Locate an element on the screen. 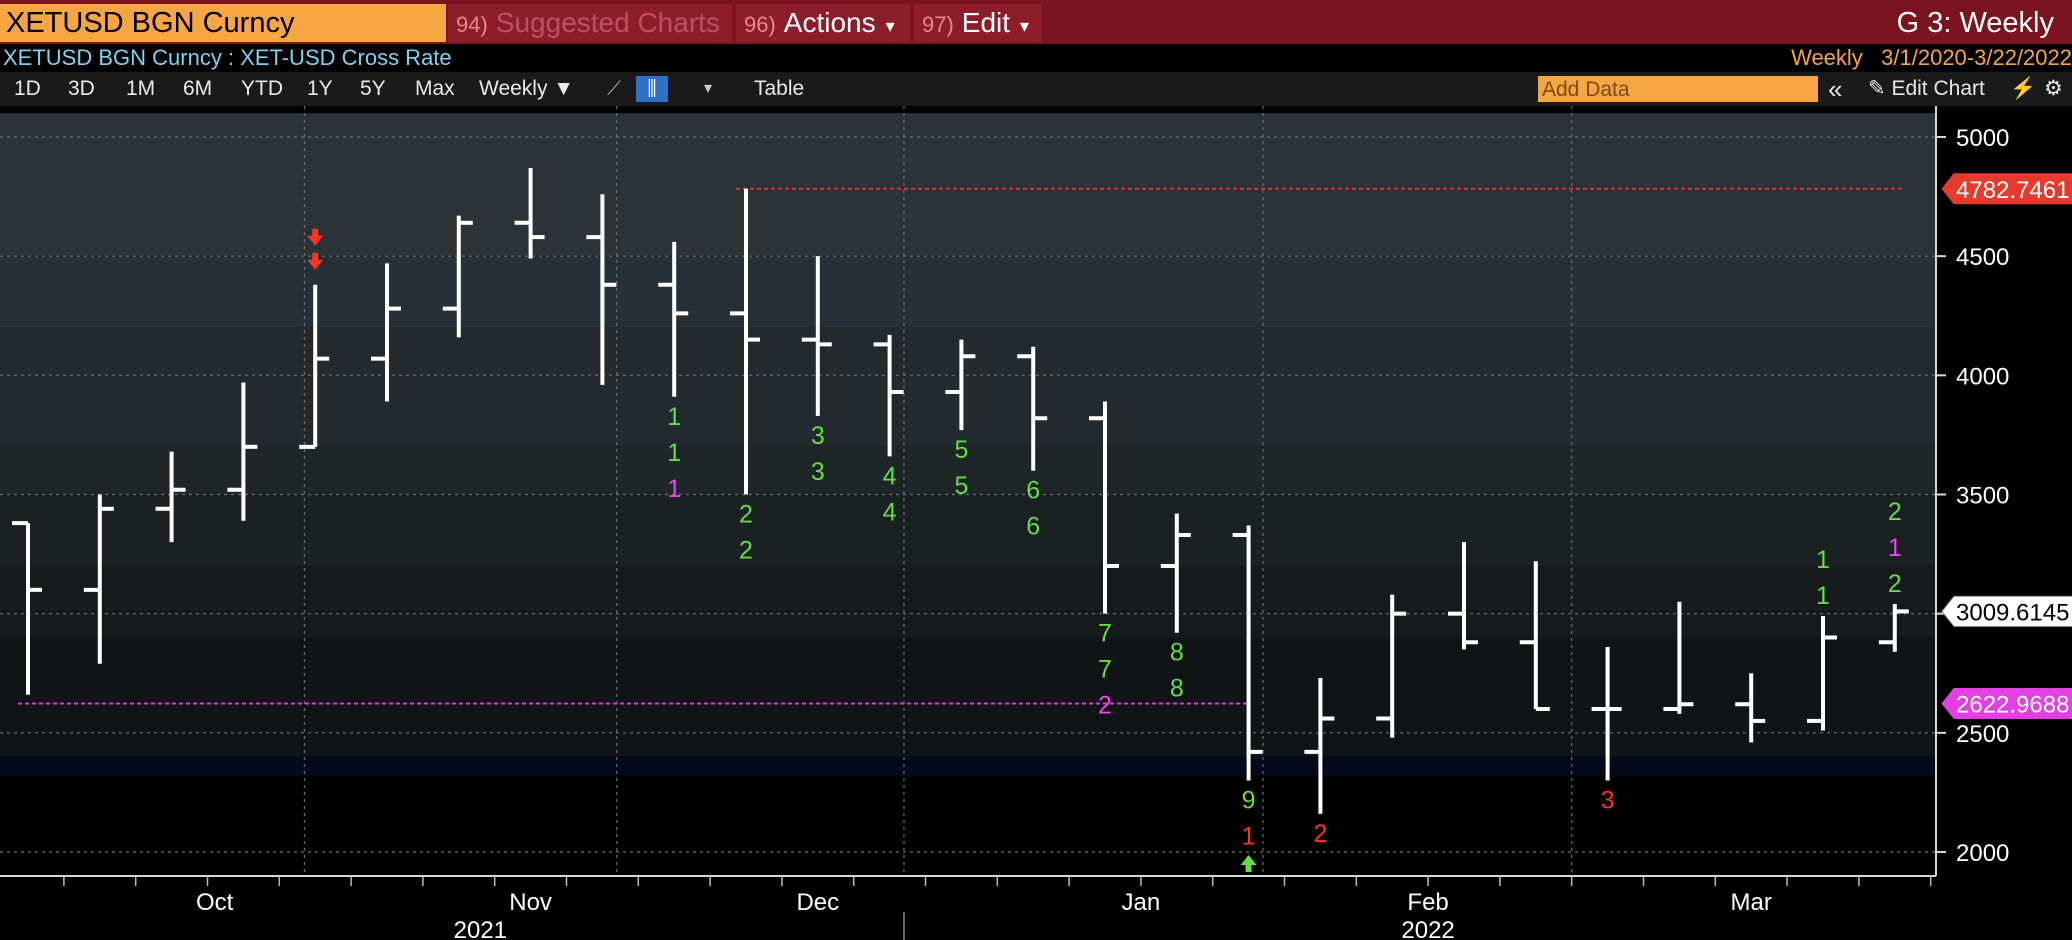 This screenshot has width=2072, height=940. last-price-tag: 3009.6145 is located at coordinates (2006, 611).